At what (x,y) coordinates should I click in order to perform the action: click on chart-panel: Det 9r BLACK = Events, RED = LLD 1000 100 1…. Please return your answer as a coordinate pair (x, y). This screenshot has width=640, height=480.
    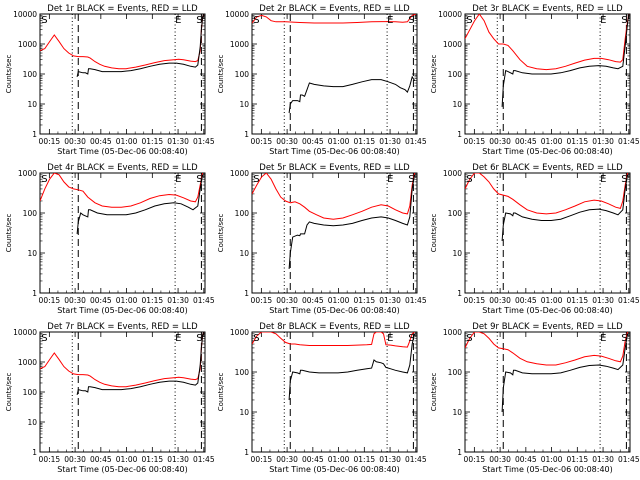
    Looking at the image, I should click on (535, 398).